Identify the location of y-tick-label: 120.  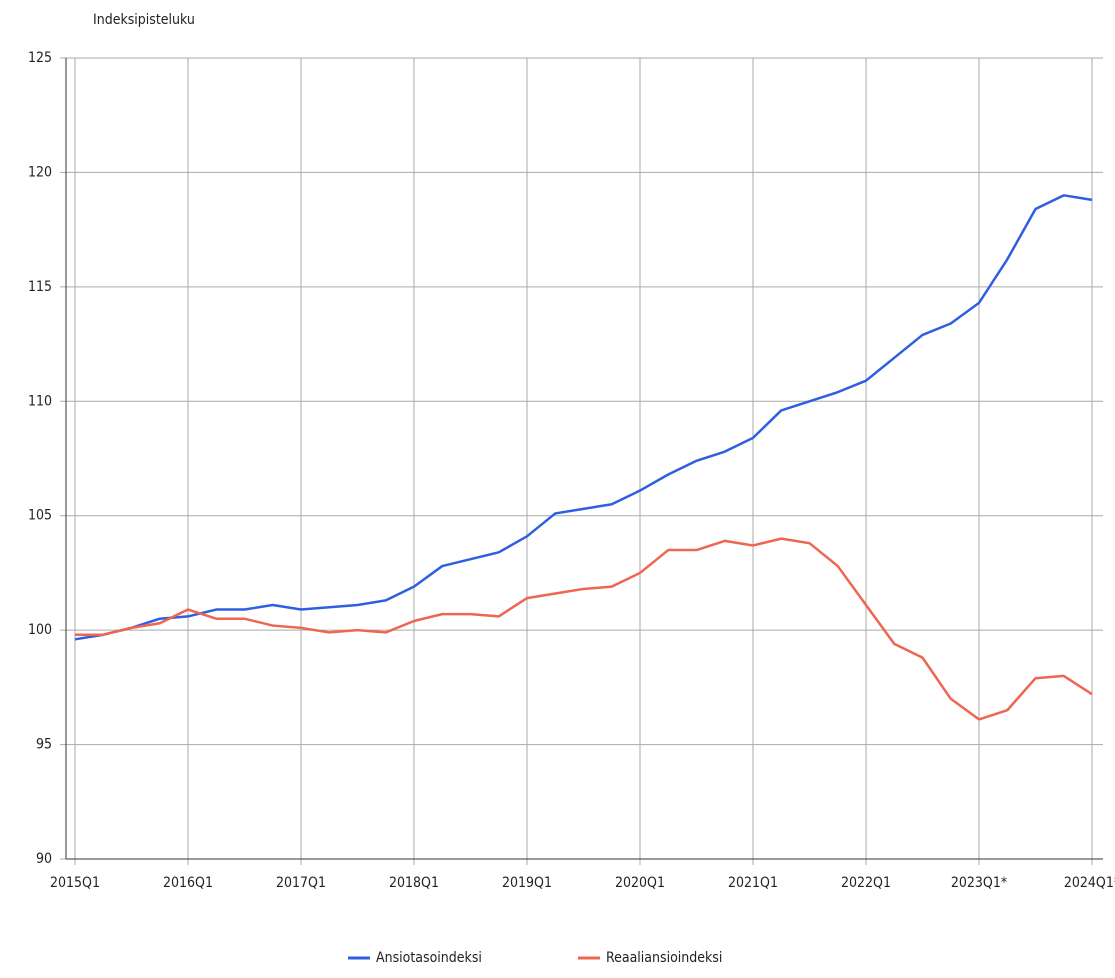
(40, 172).